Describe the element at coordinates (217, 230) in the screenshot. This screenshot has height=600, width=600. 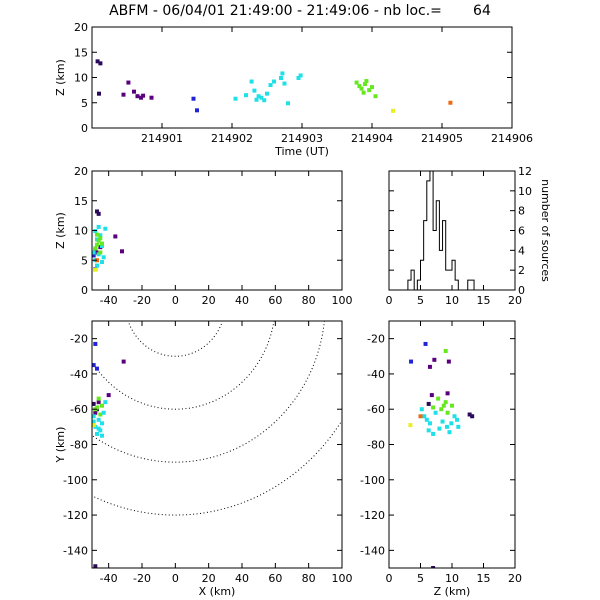
I see `x_height-frame` at that location.